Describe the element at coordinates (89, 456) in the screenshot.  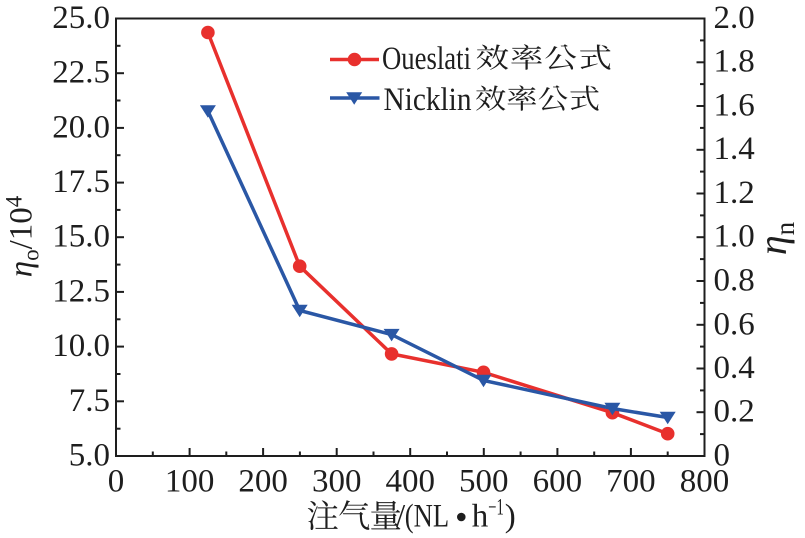
I see `svg-text: 5.0` at that location.